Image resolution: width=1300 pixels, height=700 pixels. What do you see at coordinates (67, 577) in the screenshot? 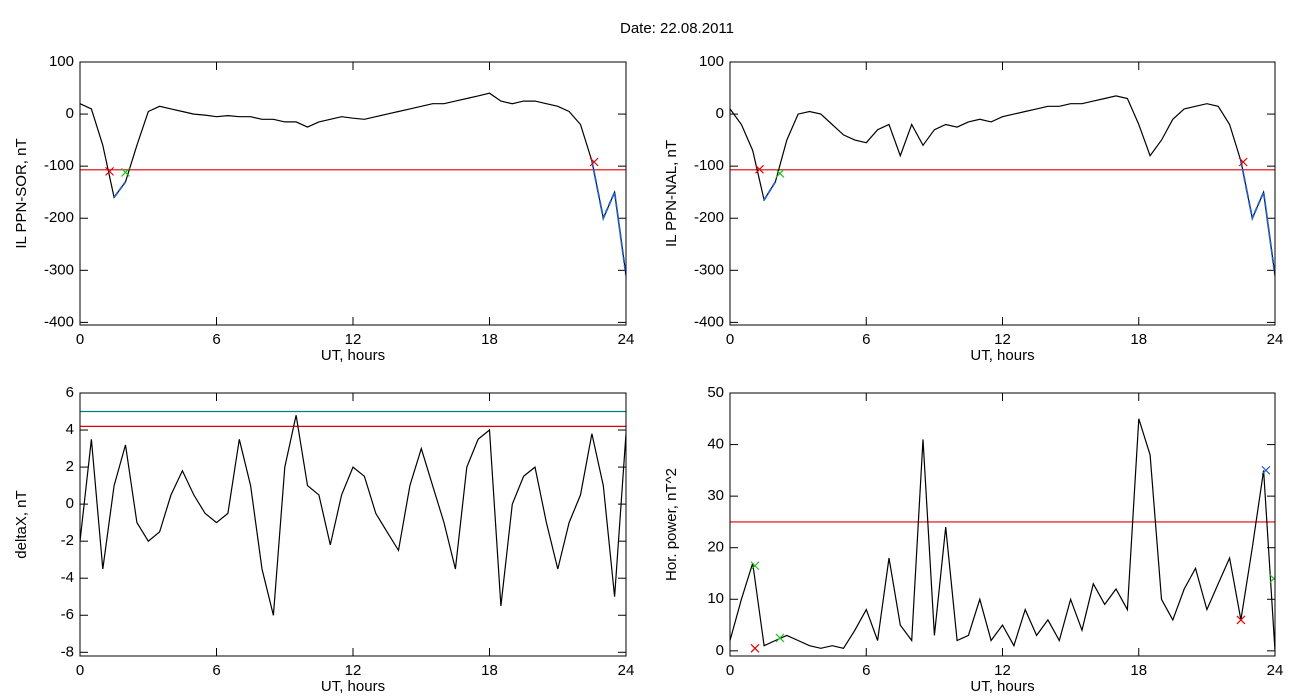
I see `y-tick-label: -4` at bounding box center [67, 577].